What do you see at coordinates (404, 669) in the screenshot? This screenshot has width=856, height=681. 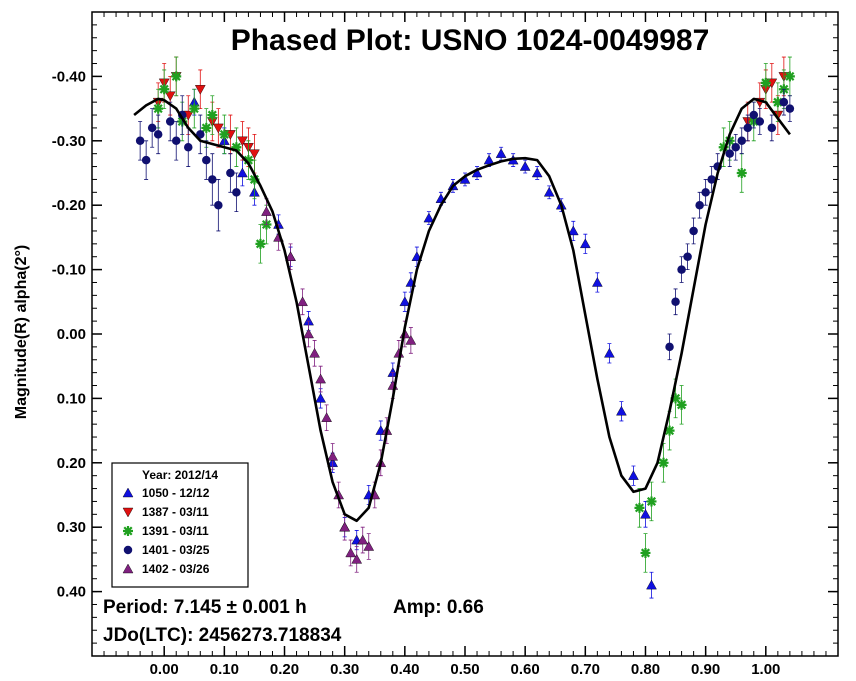 I see `x-tick-label: 0.40` at bounding box center [404, 669].